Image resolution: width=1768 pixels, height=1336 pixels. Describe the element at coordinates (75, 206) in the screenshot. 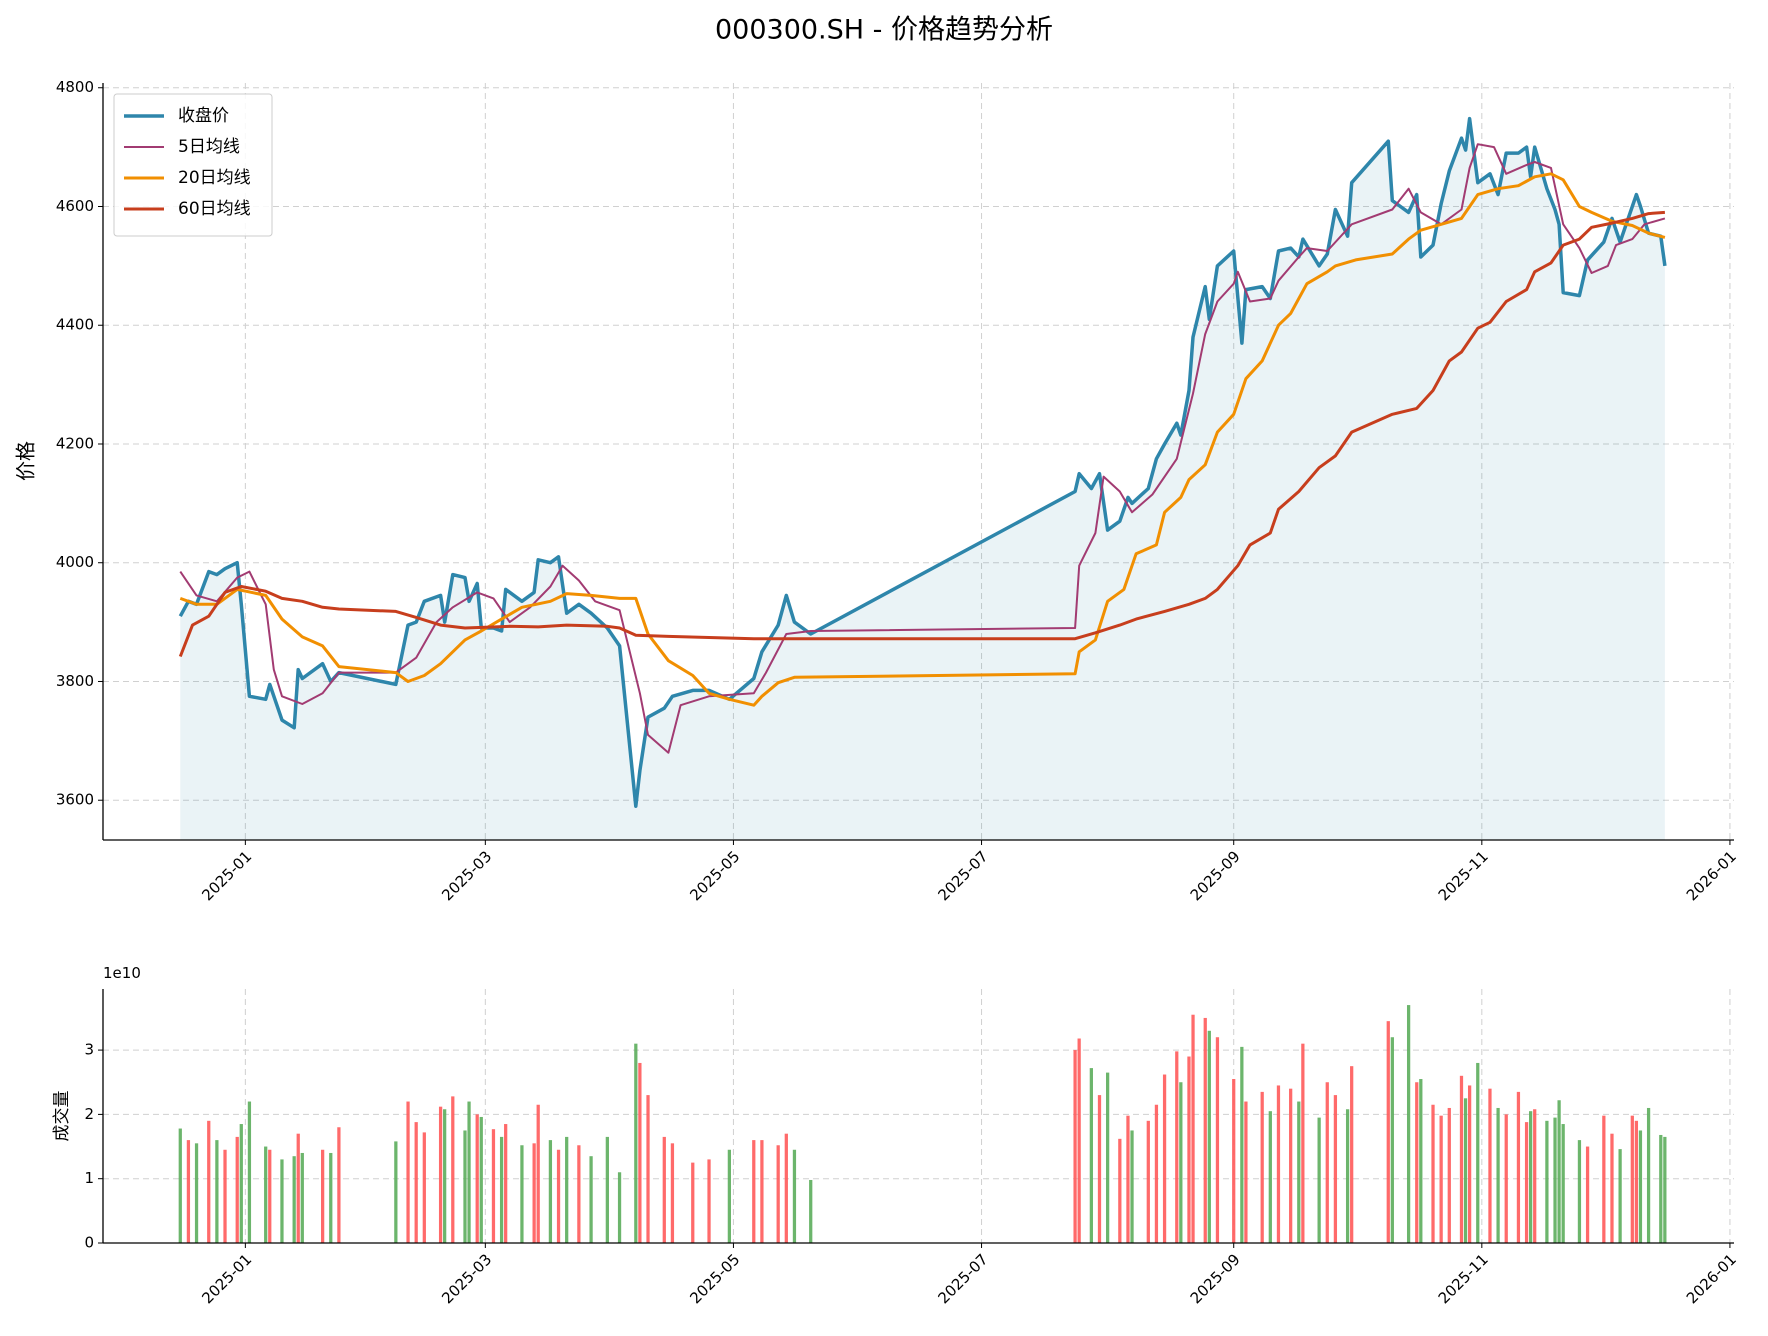

I see `y-tick-label: 4600` at that location.